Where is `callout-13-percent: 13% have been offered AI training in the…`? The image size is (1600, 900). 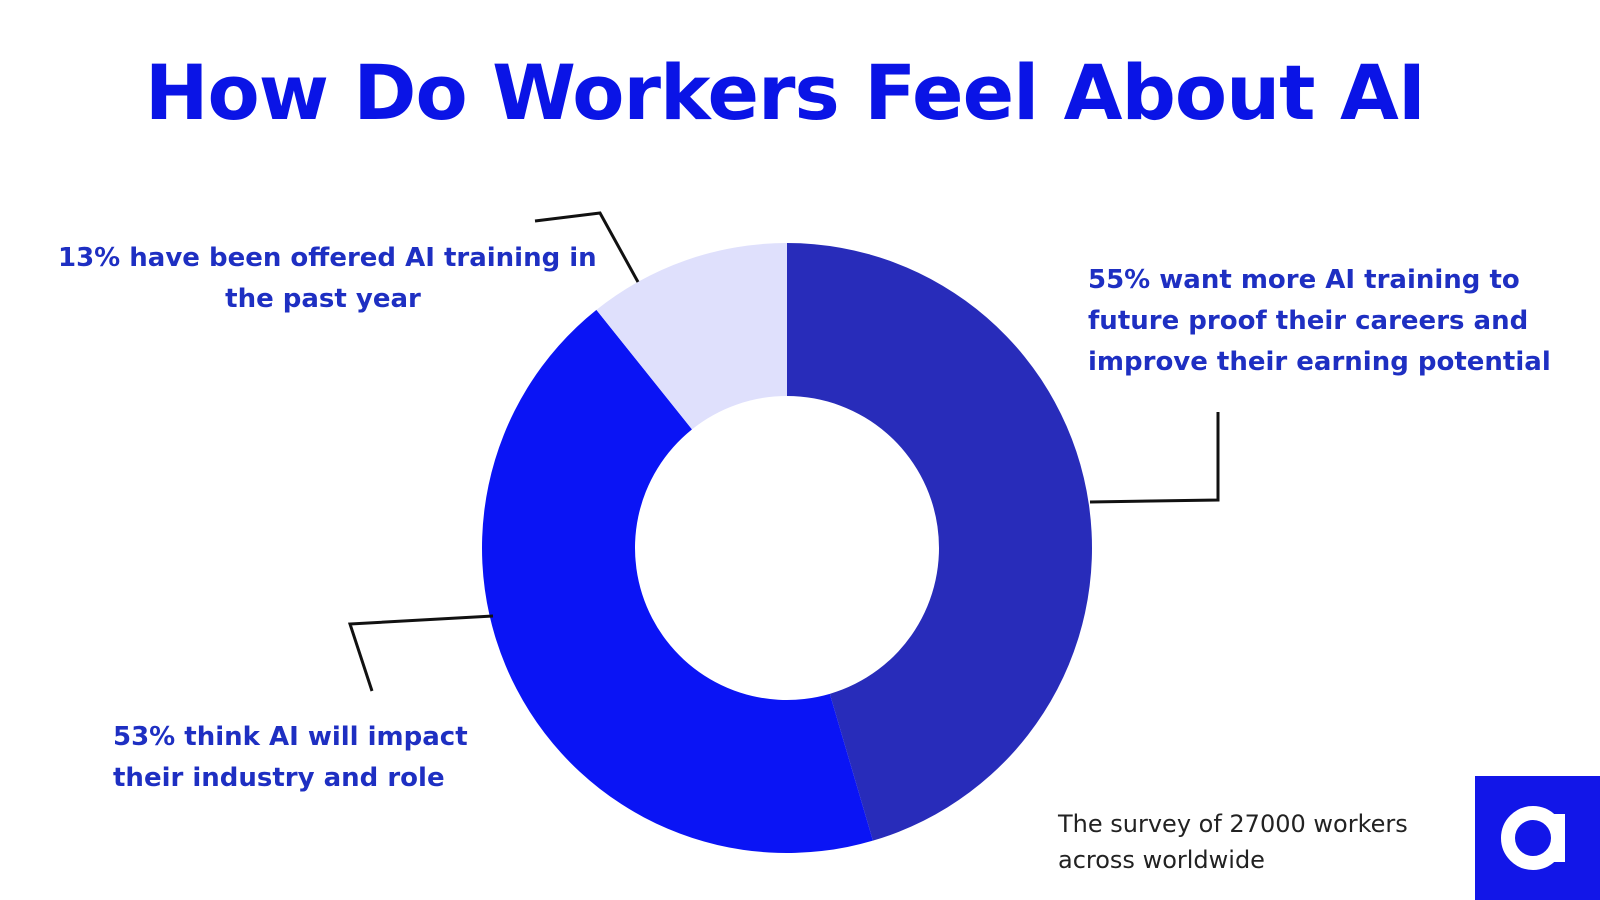
callout-13-percent: 13% have been offered AI training in the… is located at coordinates (327, 279).